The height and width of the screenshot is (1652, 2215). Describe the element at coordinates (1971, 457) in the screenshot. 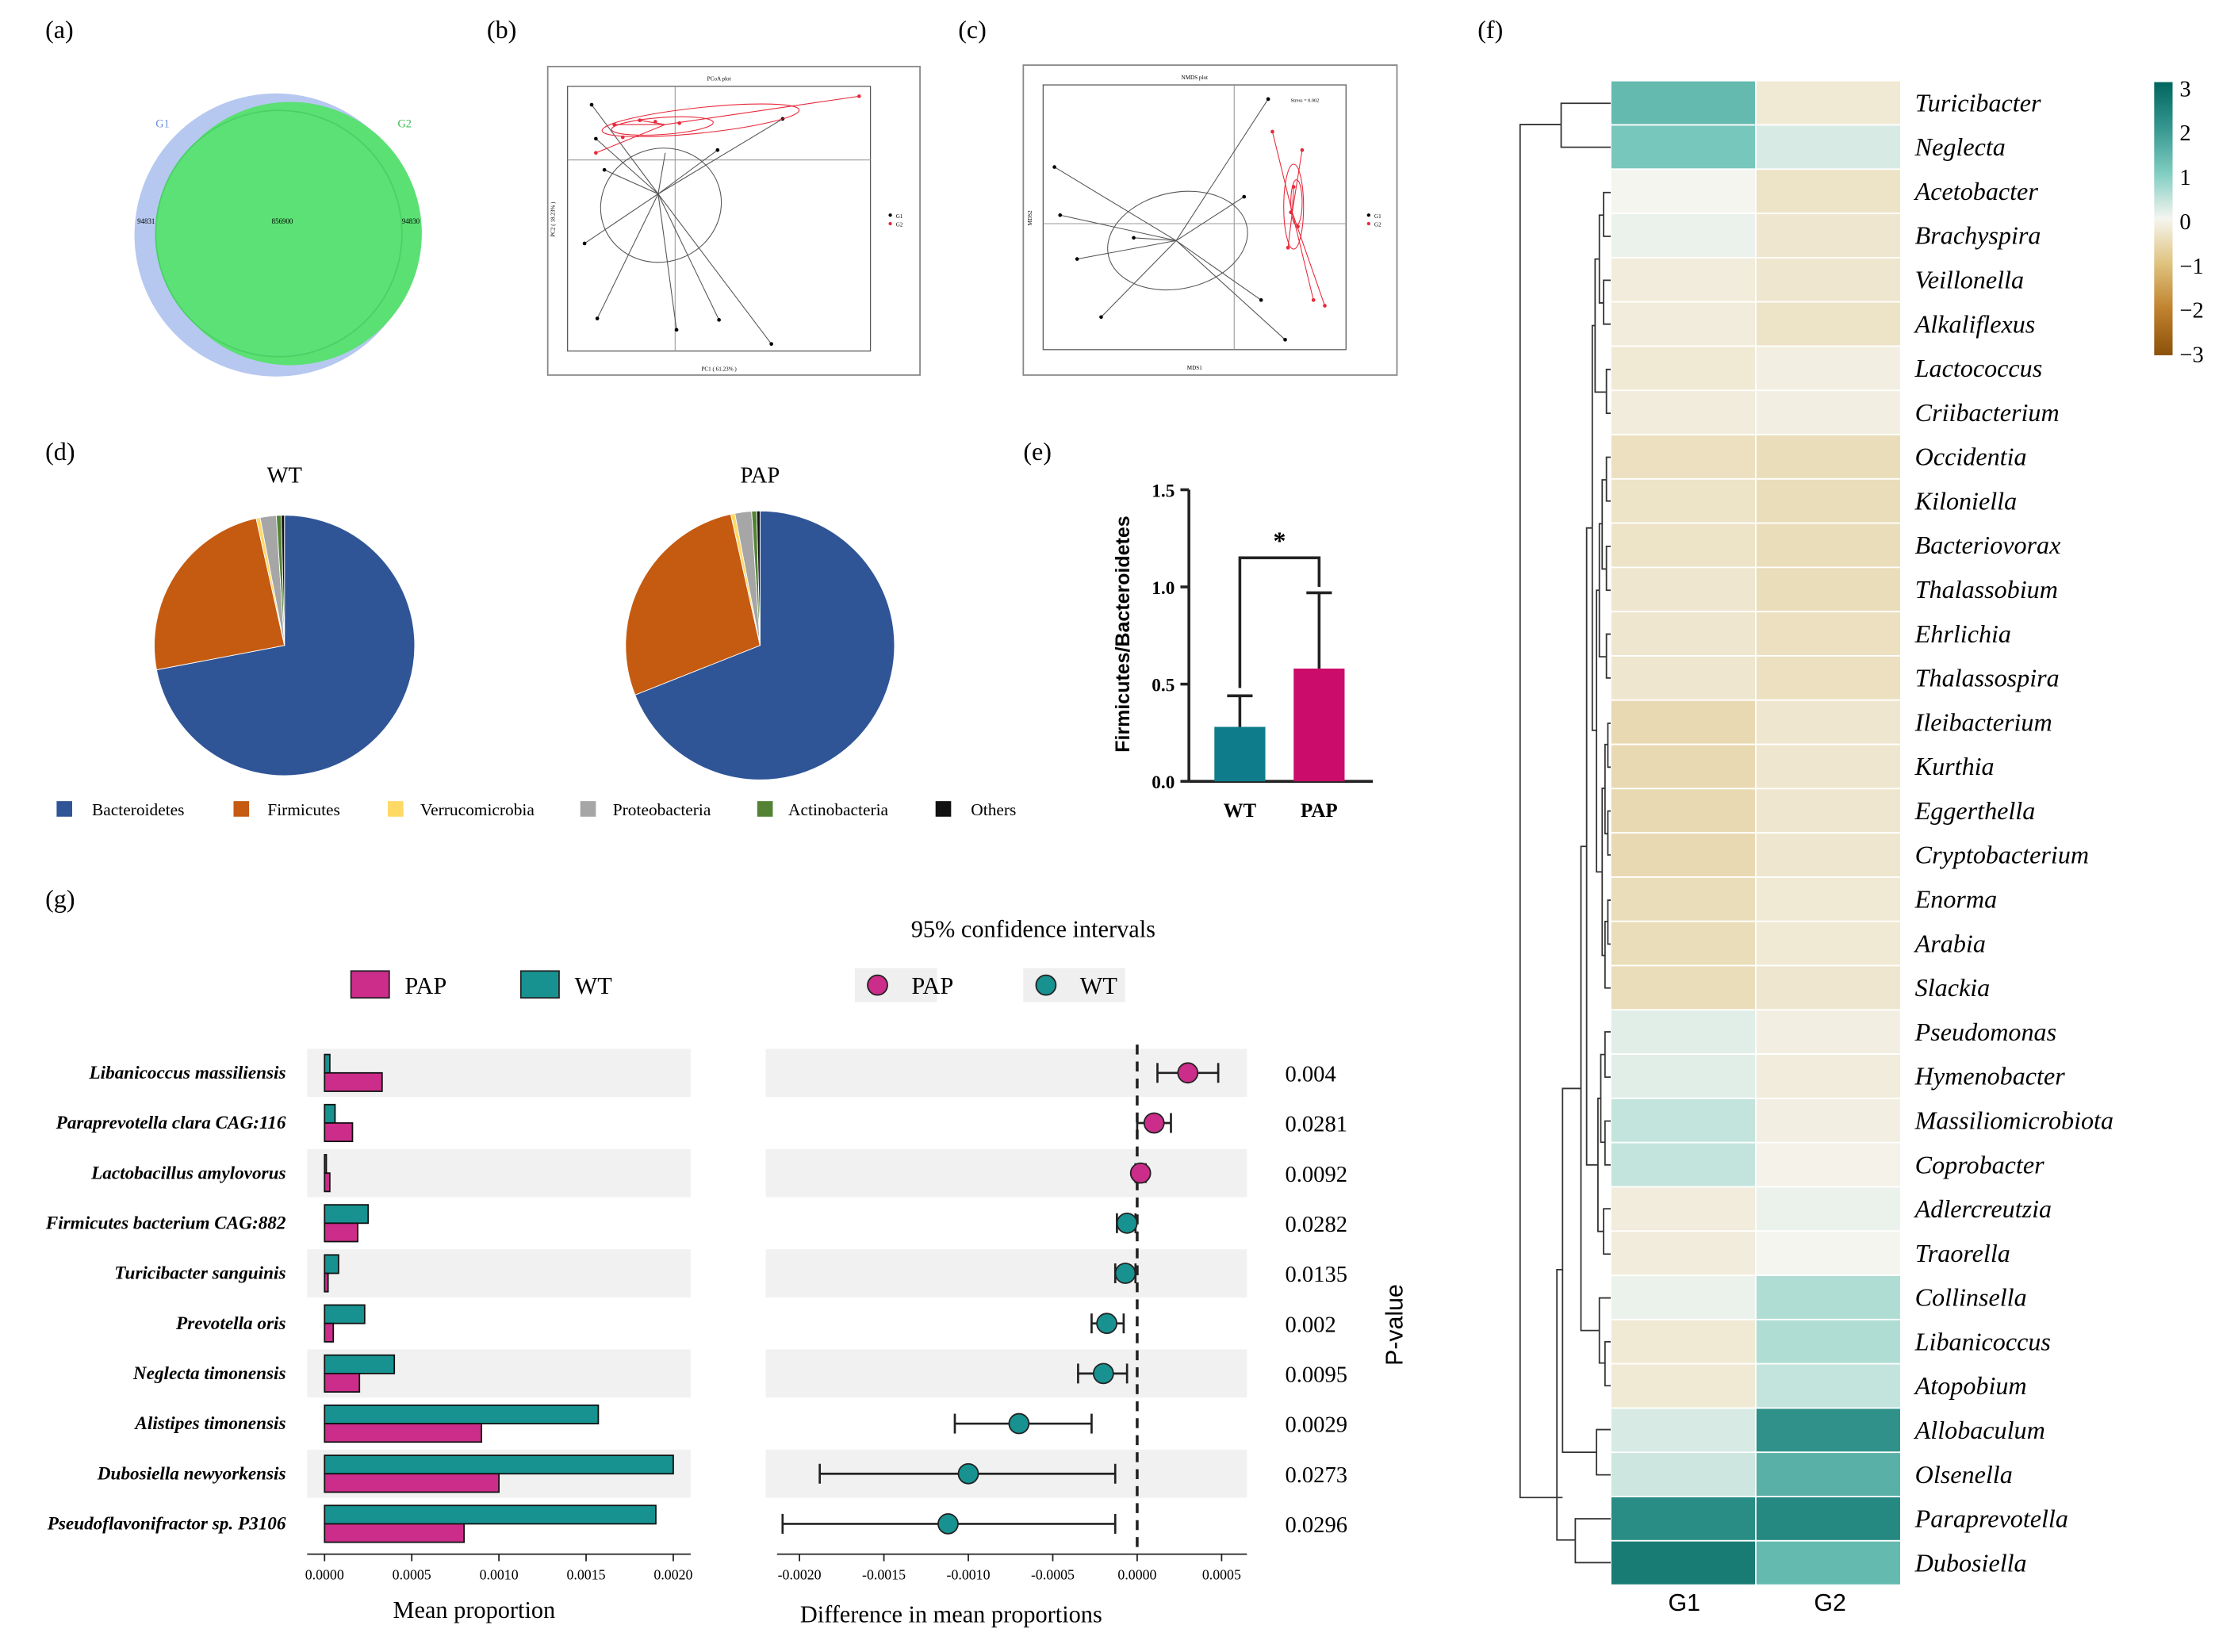

I see `heatmap-row-label: Occidentia` at that location.